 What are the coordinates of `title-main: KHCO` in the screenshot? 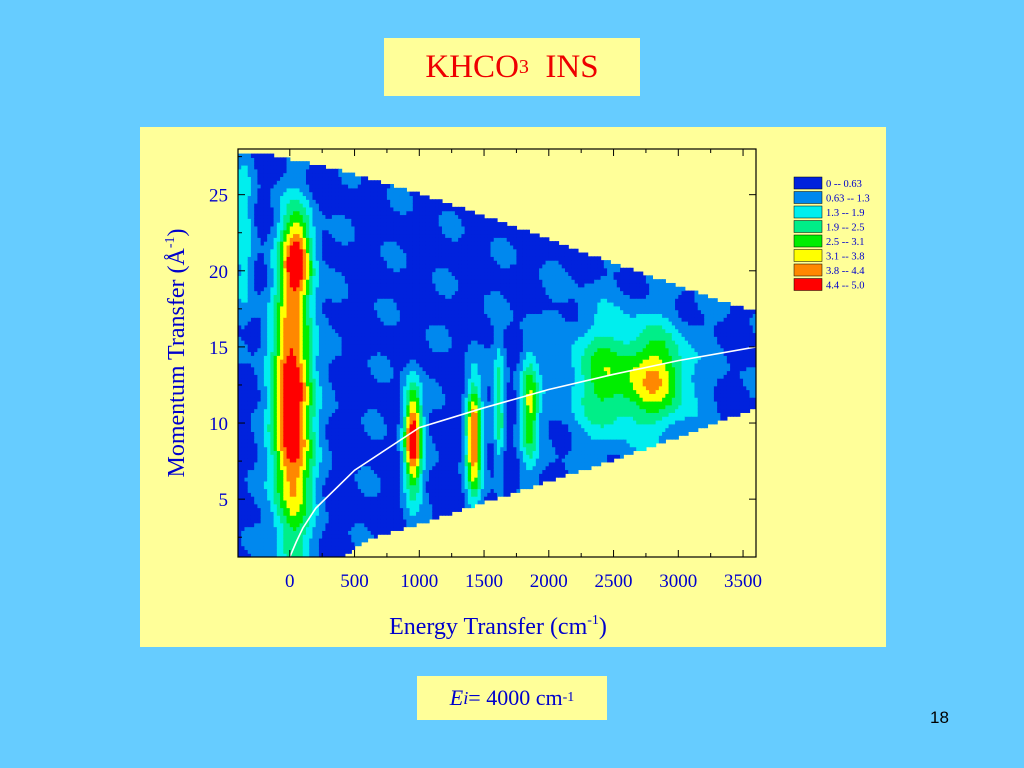 It's located at (472, 67).